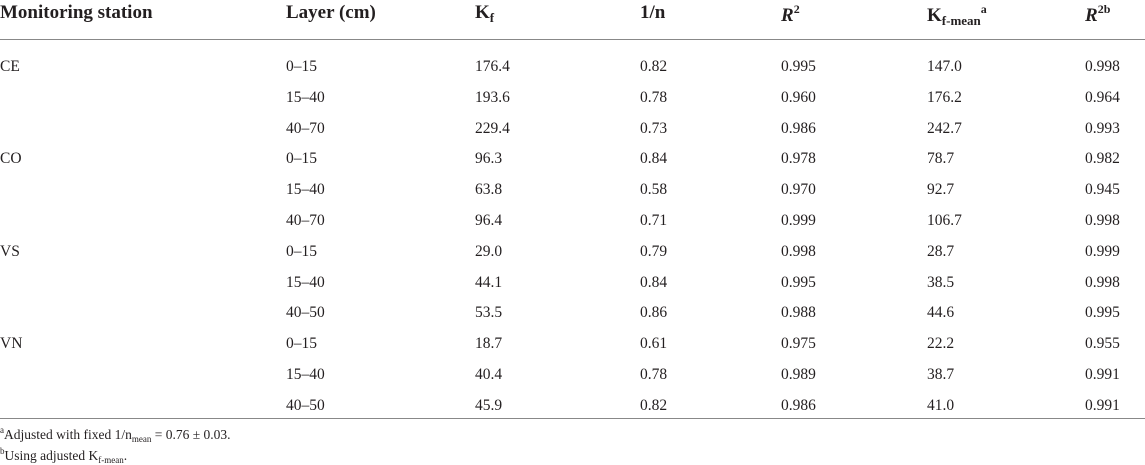 The width and height of the screenshot is (1145, 465). Describe the element at coordinates (492, 97) in the screenshot. I see `cell-kf: 193.6` at that location.